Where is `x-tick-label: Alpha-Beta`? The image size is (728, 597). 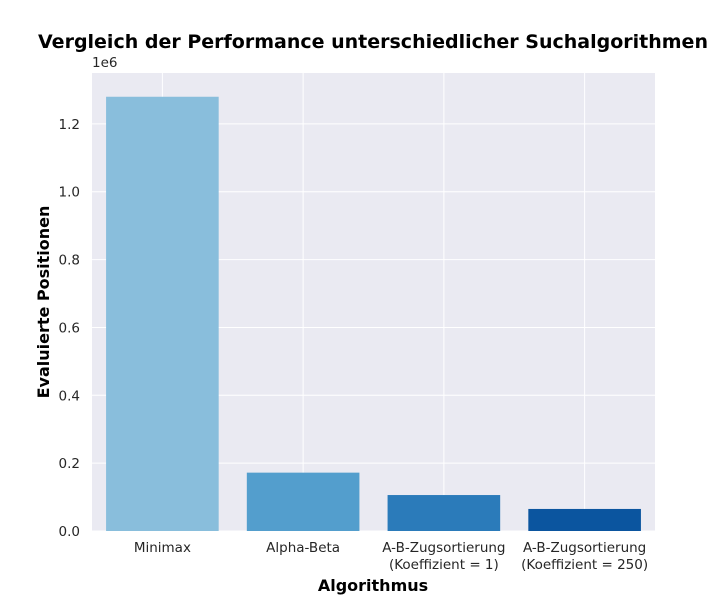
x-tick-label: Alpha-Beta is located at coordinates (303, 548).